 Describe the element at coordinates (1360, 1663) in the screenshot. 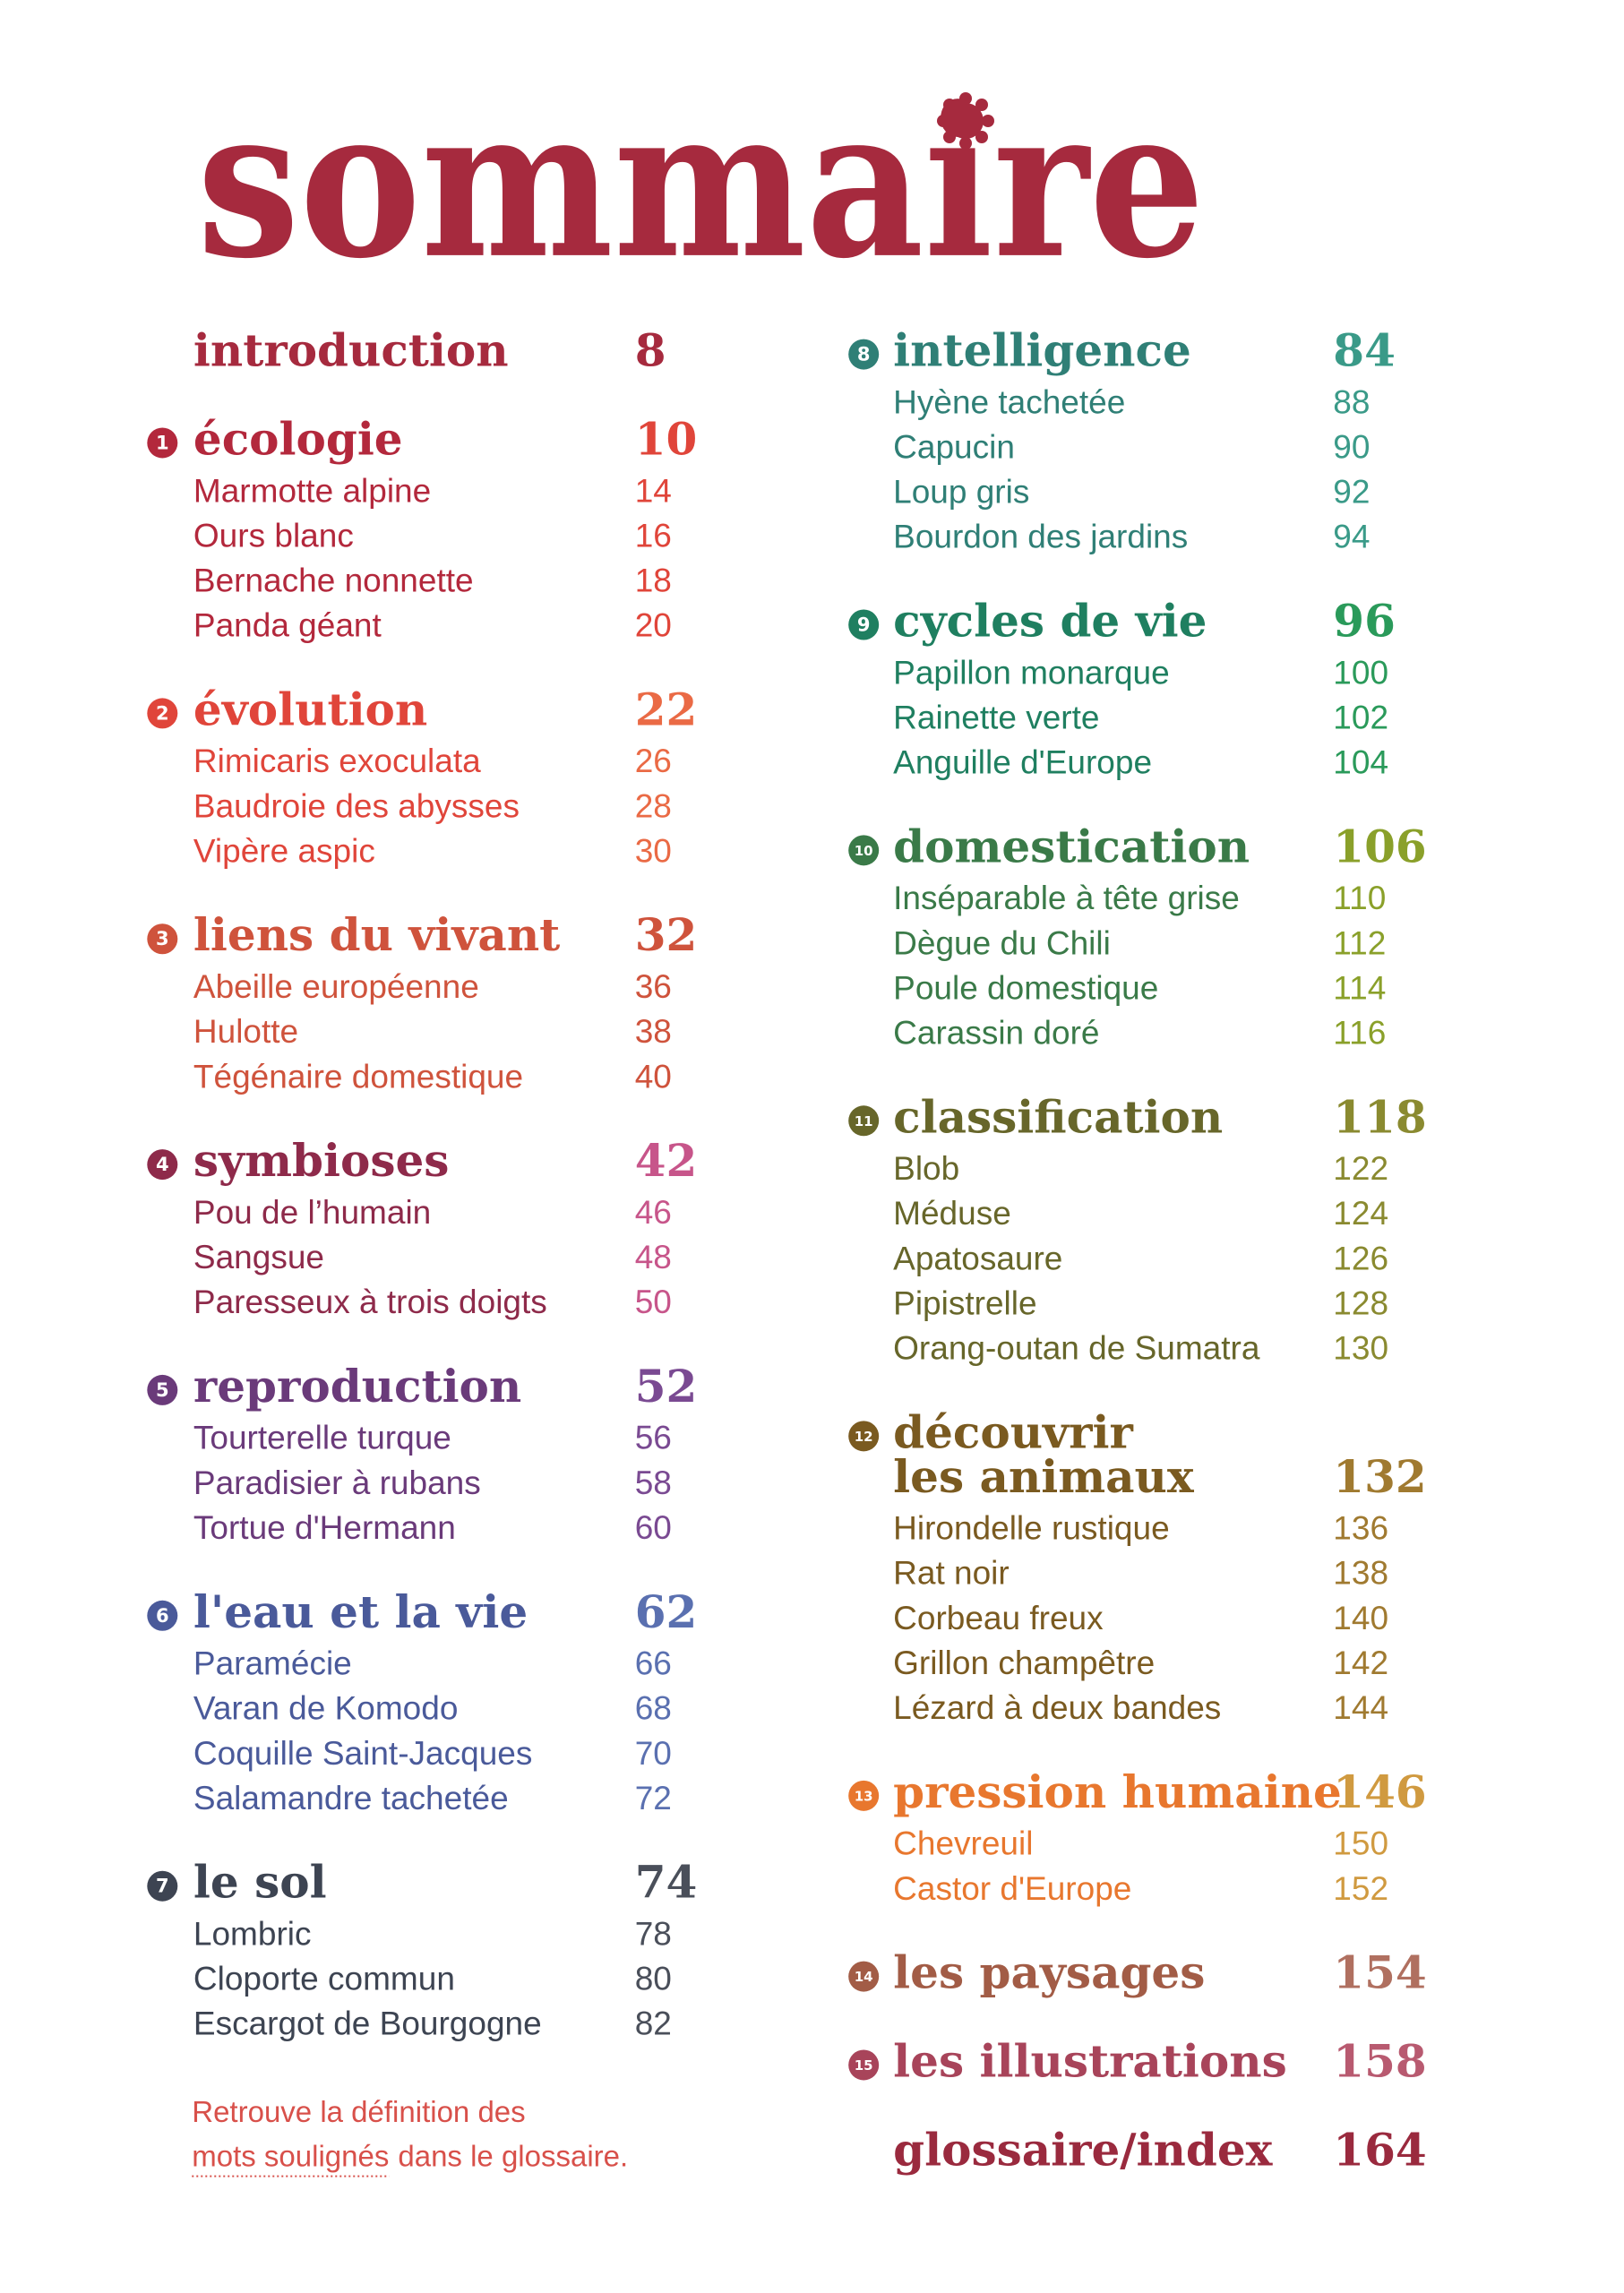

I see `entry-page: 142` at that location.